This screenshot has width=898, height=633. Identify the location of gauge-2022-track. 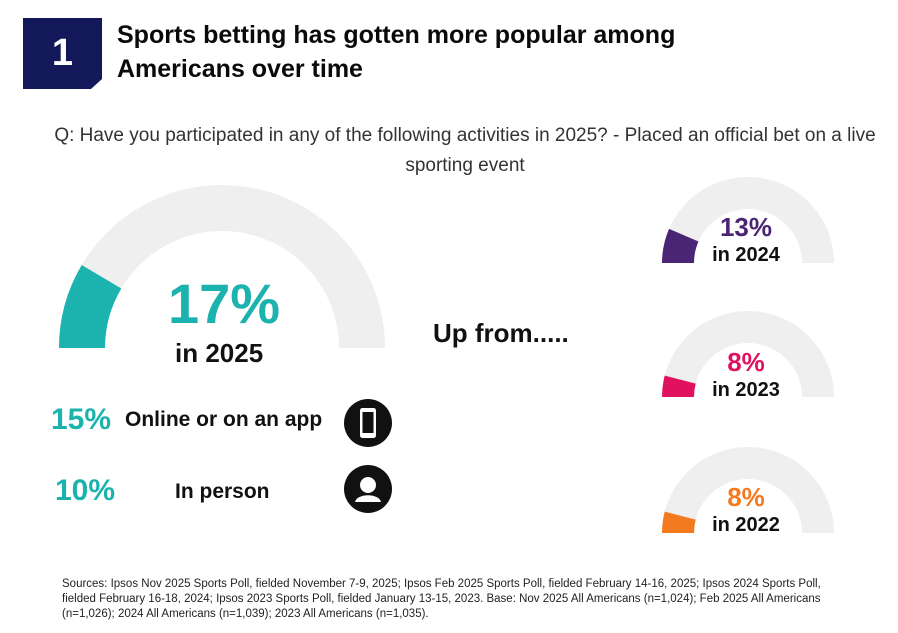
(748, 490).